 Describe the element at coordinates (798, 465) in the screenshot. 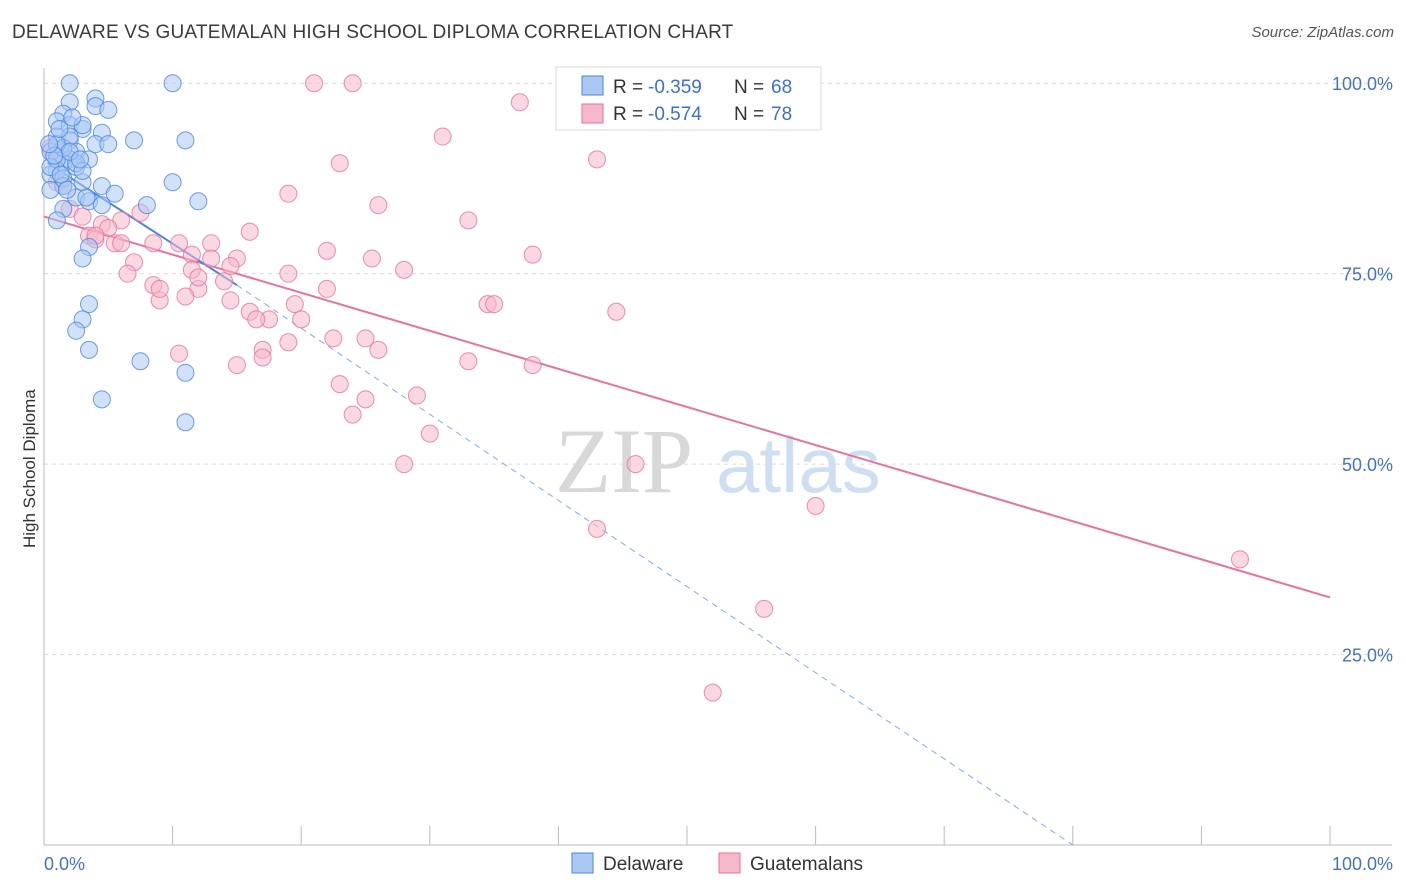

I see `watermark-atlas: atlas` at that location.